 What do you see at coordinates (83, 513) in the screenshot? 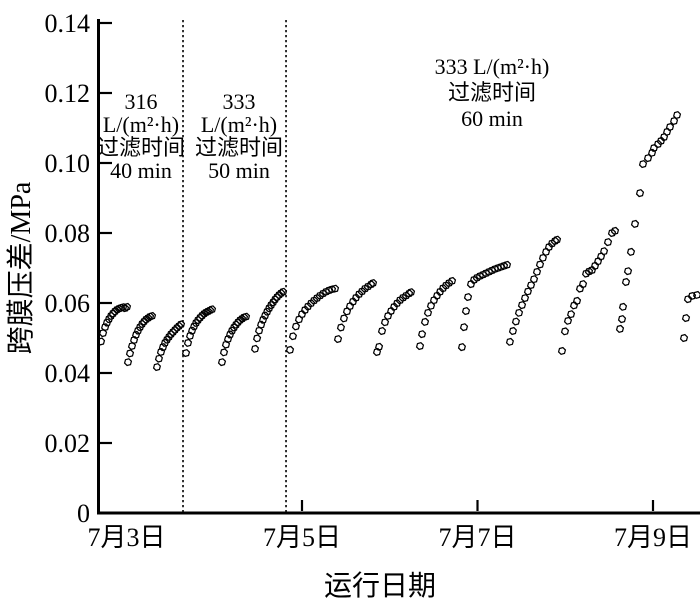
I see `y-tick-label: 0` at bounding box center [83, 513].